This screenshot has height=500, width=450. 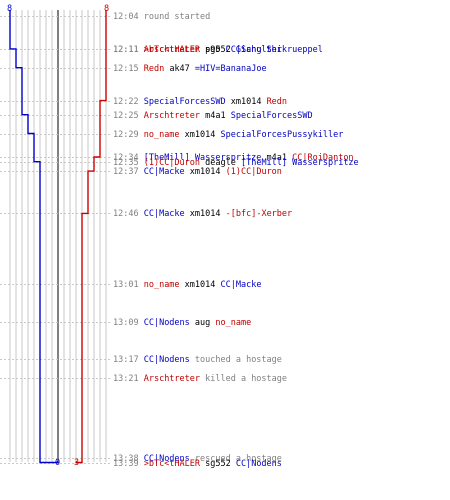 What do you see at coordinates (126, 17) in the screenshot?
I see `event-time: 12:04` at bounding box center [126, 17].